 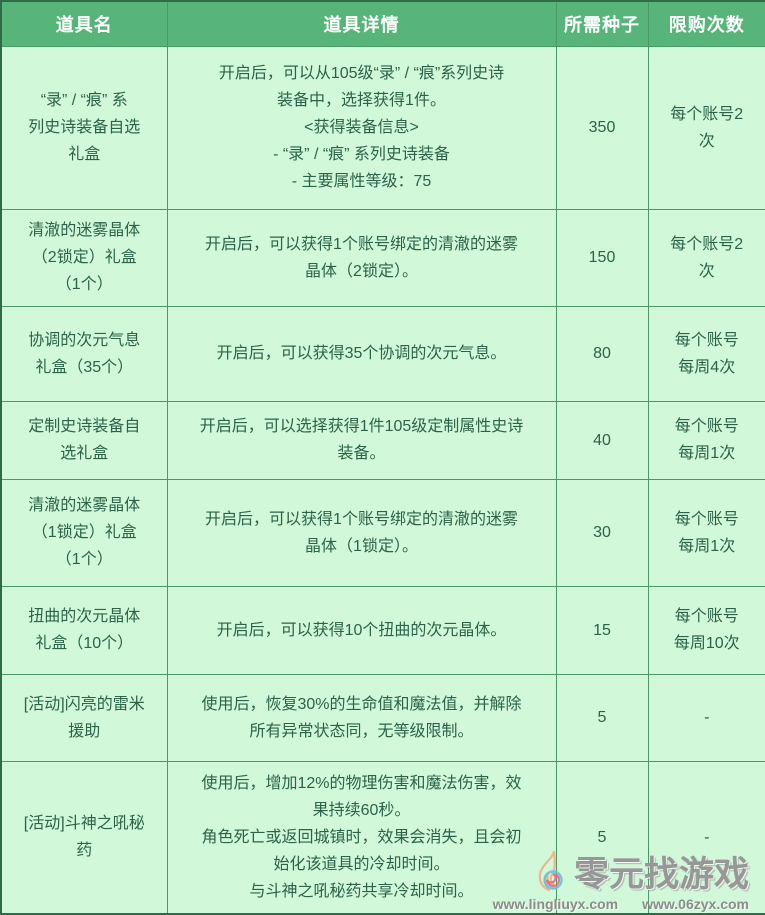 I want to click on limit-cell: 每个账号 每周10次, so click(x=706, y=630).